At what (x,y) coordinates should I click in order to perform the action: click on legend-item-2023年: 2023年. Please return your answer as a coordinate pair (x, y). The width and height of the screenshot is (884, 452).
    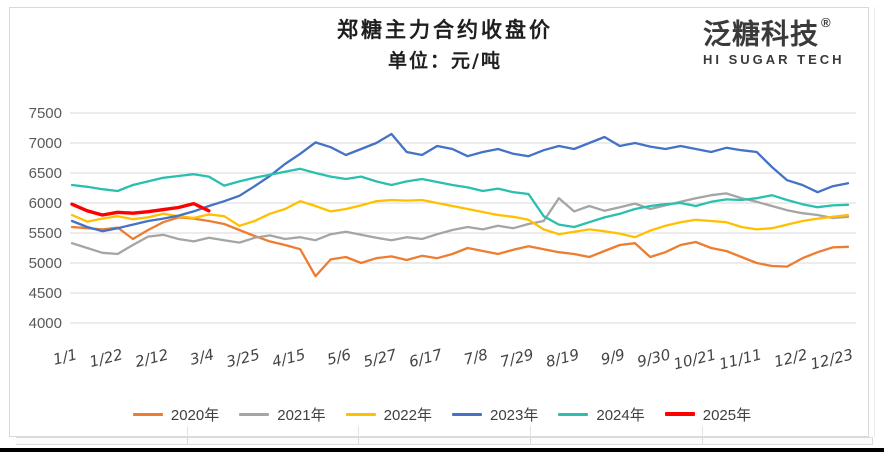
    Looking at the image, I should click on (495, 414).